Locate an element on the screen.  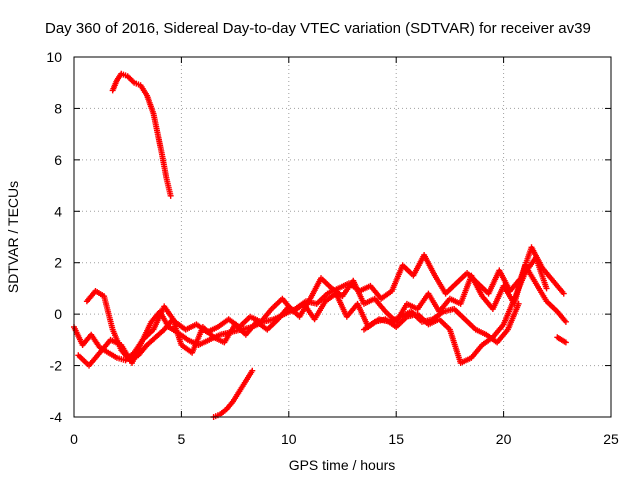
x-tick-label: 0 is located at coordinates (74, 439).